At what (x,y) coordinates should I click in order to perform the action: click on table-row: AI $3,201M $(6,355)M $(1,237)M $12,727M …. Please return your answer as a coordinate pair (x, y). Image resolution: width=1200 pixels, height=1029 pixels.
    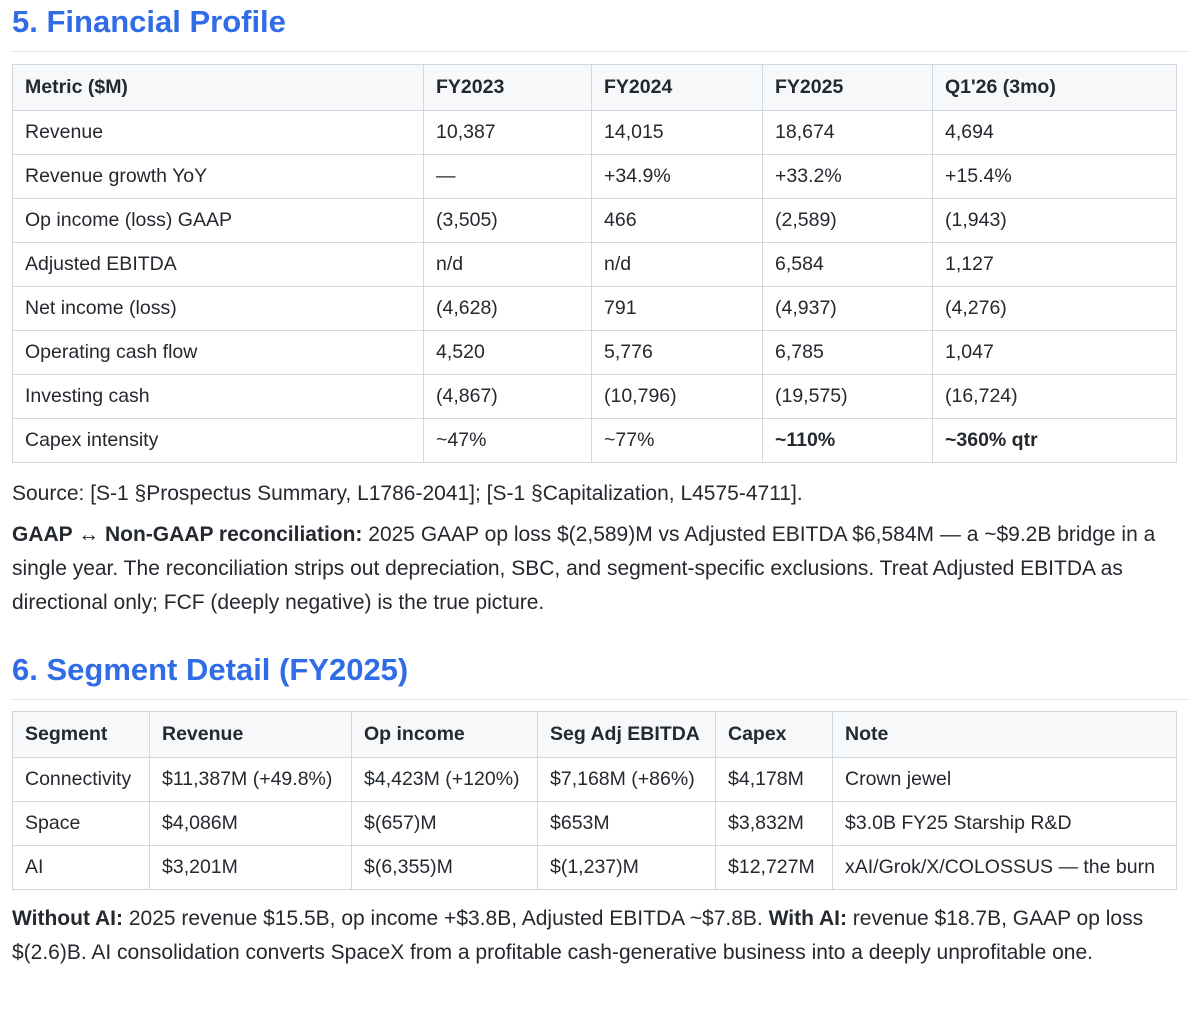
    Looking at the image, I should click on (594, 867).